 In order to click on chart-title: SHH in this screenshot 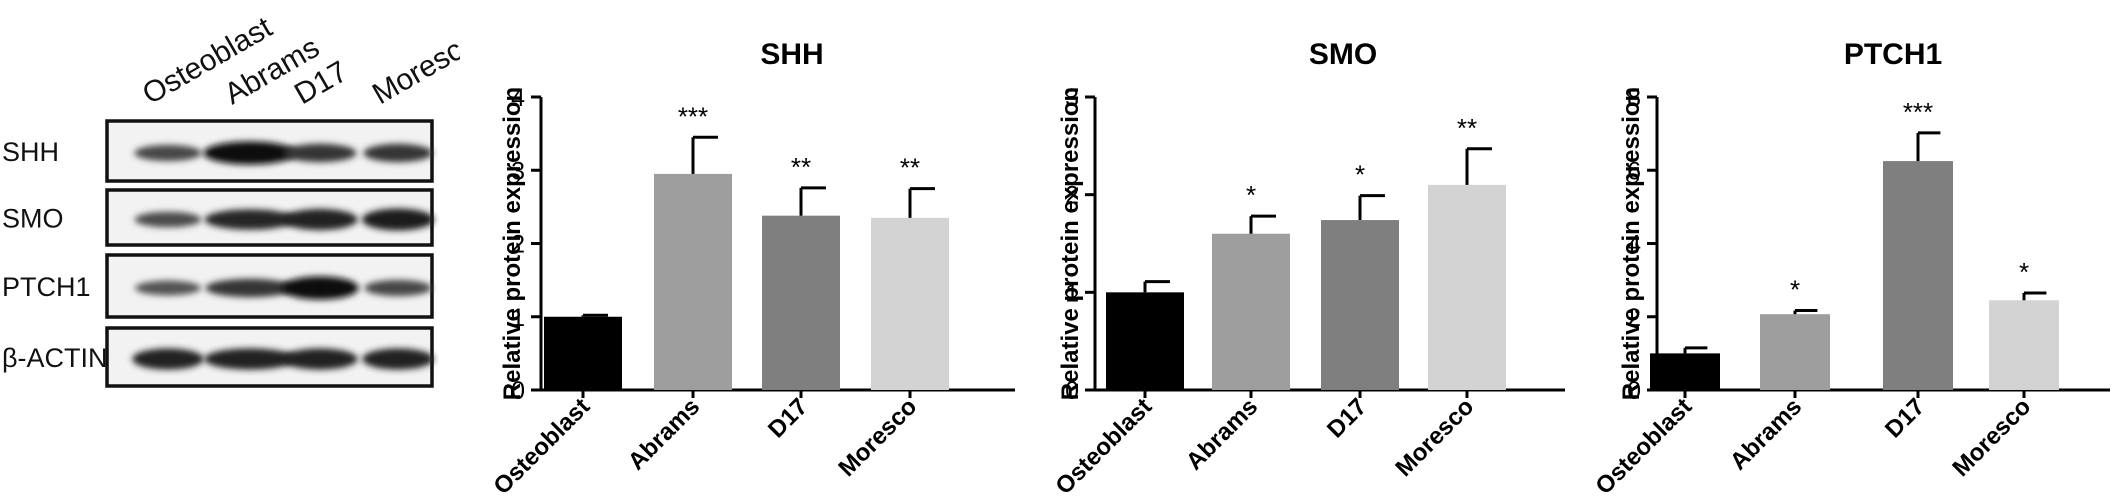, I will do `click(791, 54)`.